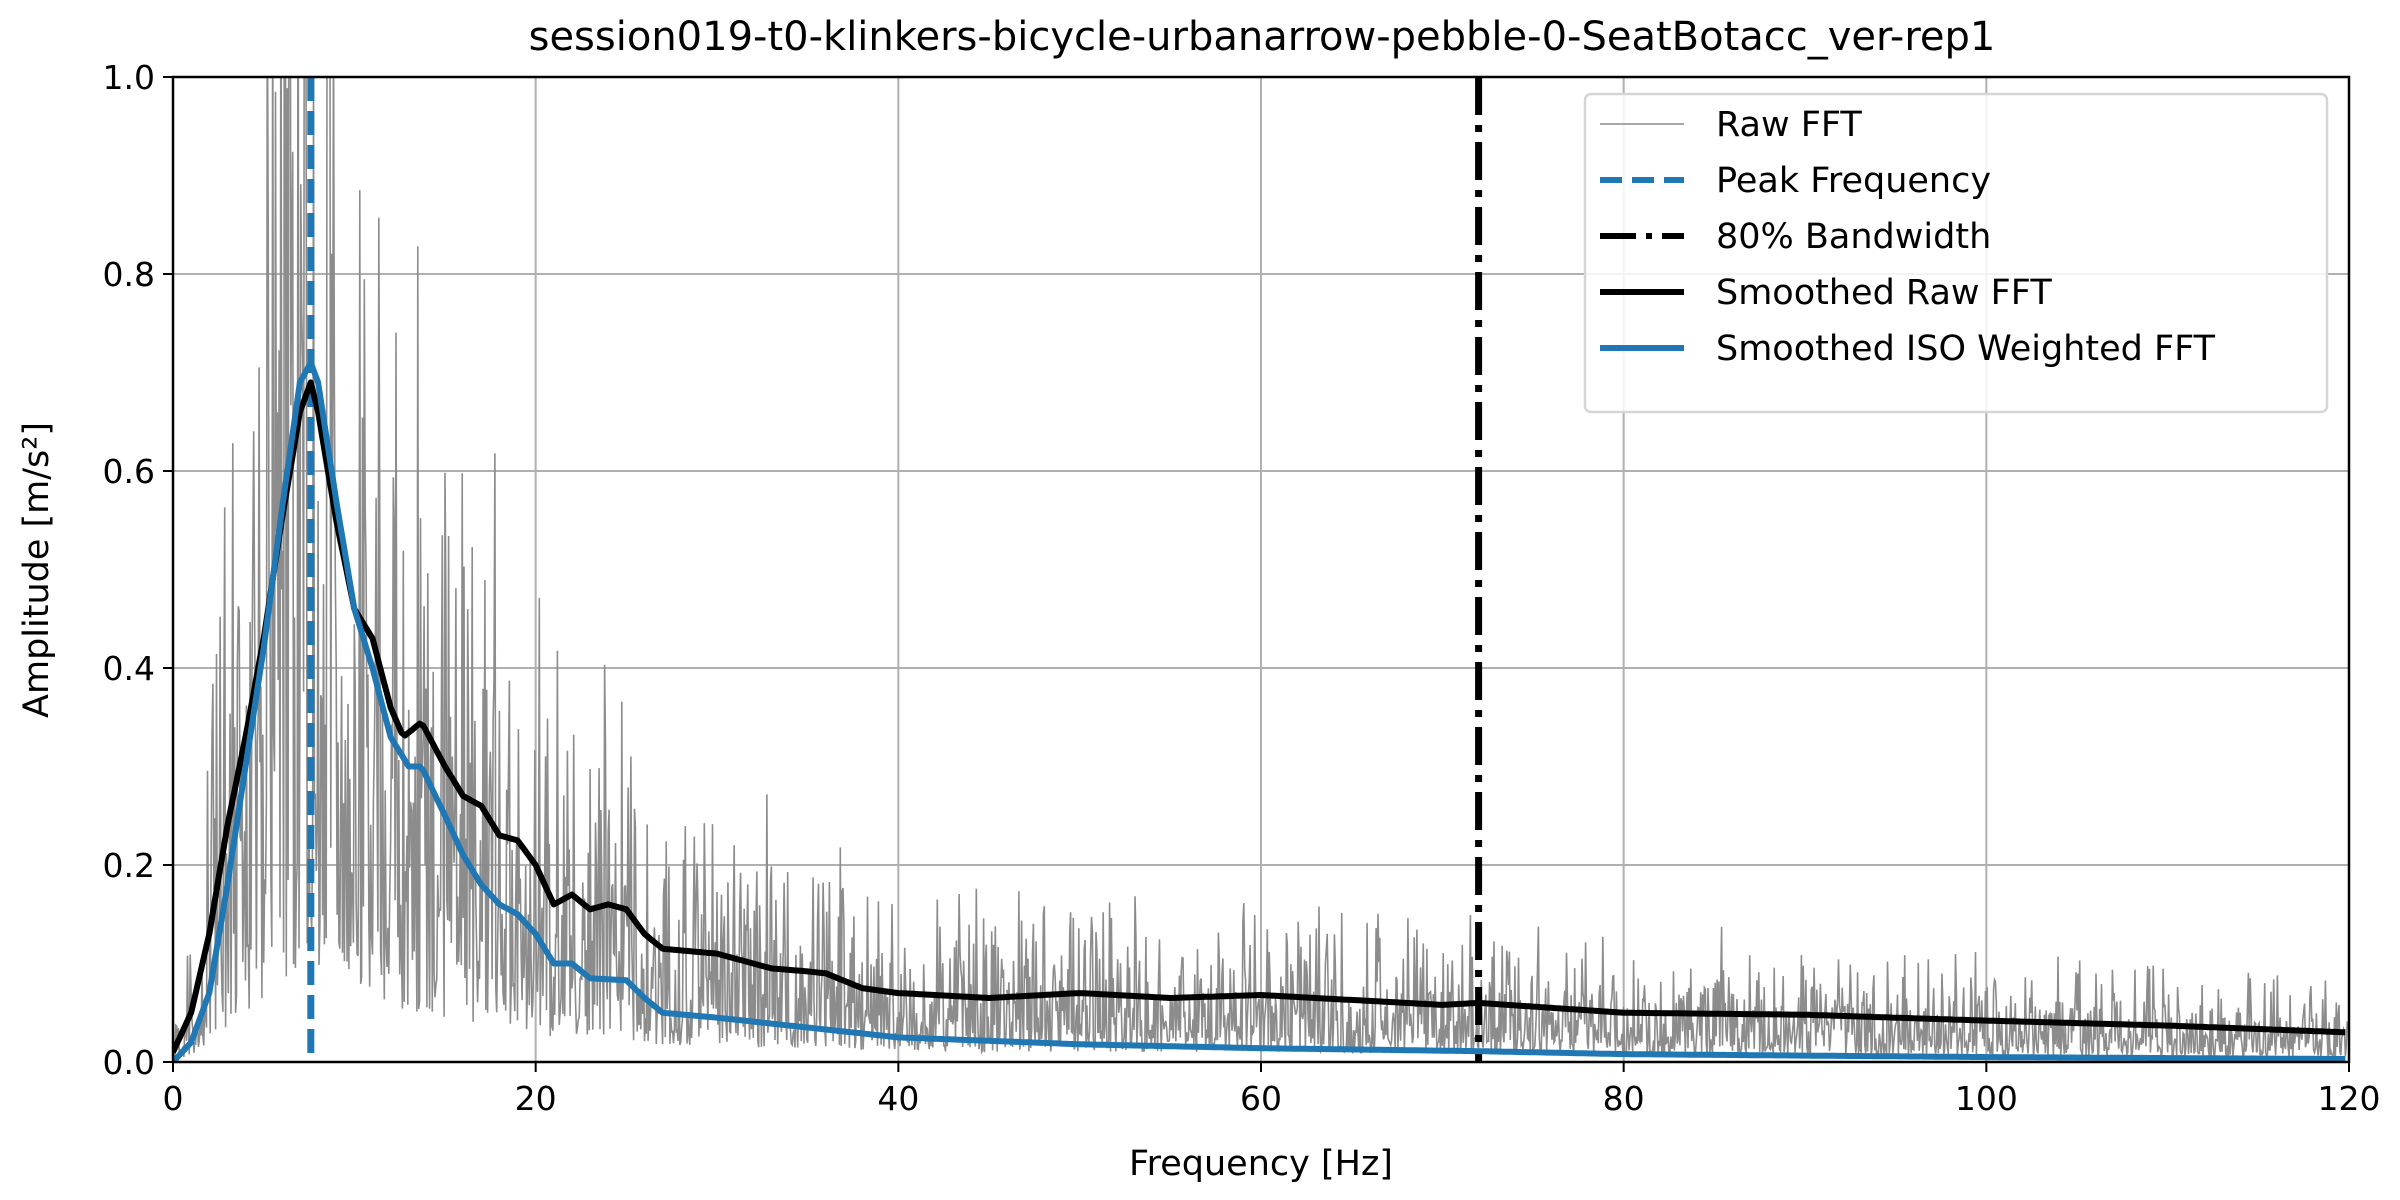  I want to click on y-axis-label: Amplitude [m/s²], so click(37, 570).